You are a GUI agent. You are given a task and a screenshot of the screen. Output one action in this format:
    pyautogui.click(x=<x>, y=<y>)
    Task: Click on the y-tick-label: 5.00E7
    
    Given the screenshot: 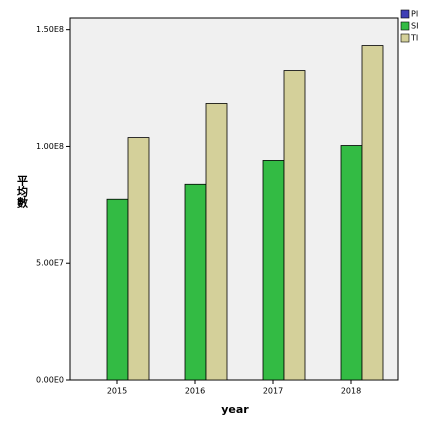 What is the action you would take?
    pyautogui.click(x=50, y=263)
    